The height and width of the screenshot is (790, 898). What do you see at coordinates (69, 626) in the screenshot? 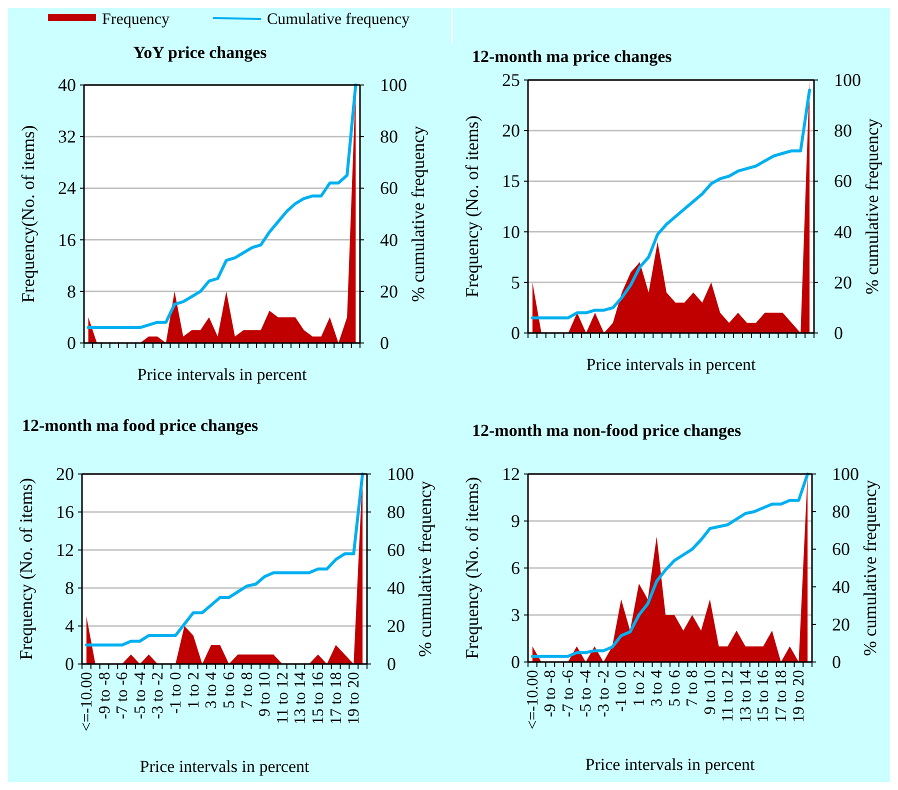
I see `y-tick-label: 4` at bounding box center [69, 626].